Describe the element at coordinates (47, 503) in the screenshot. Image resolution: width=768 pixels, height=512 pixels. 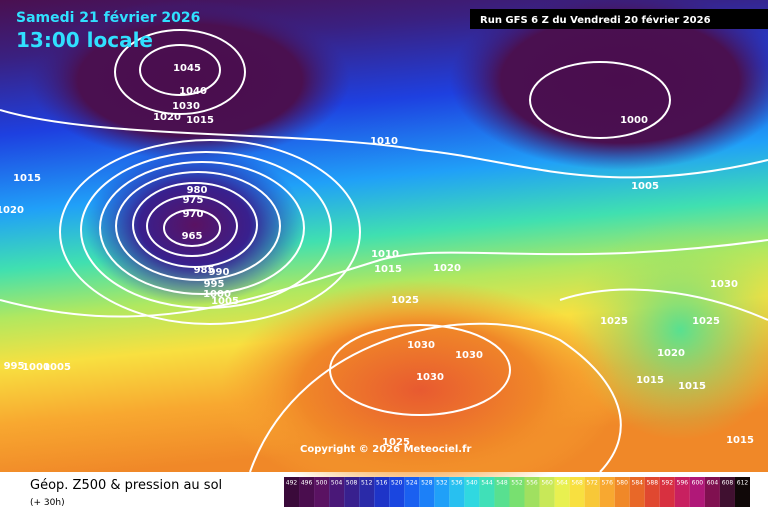
I see `footer-lead: (+ 30h)` at that location.